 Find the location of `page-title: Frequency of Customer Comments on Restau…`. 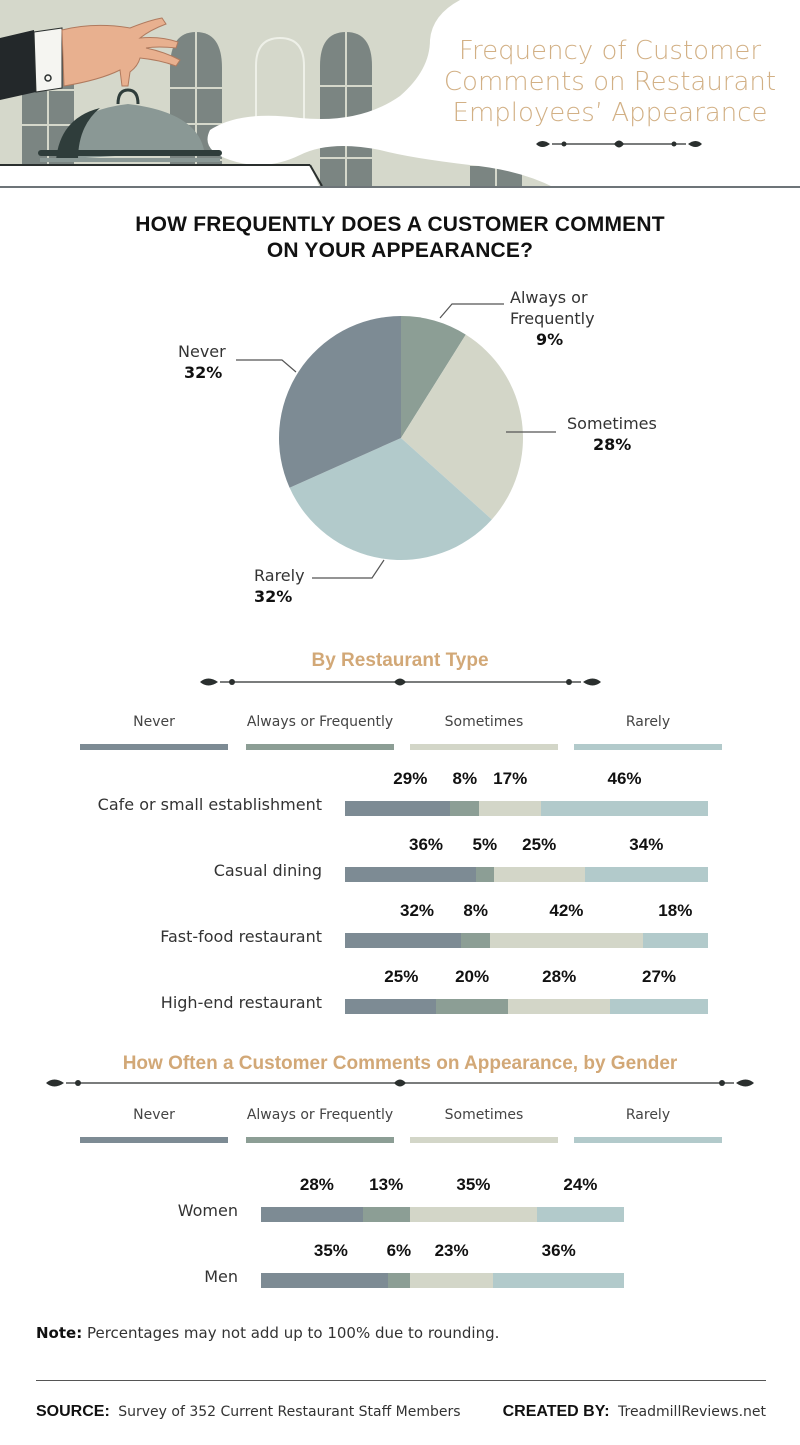

page-title: Frequency of Customer Comments on Restau… is located at coordinates (610, 82).